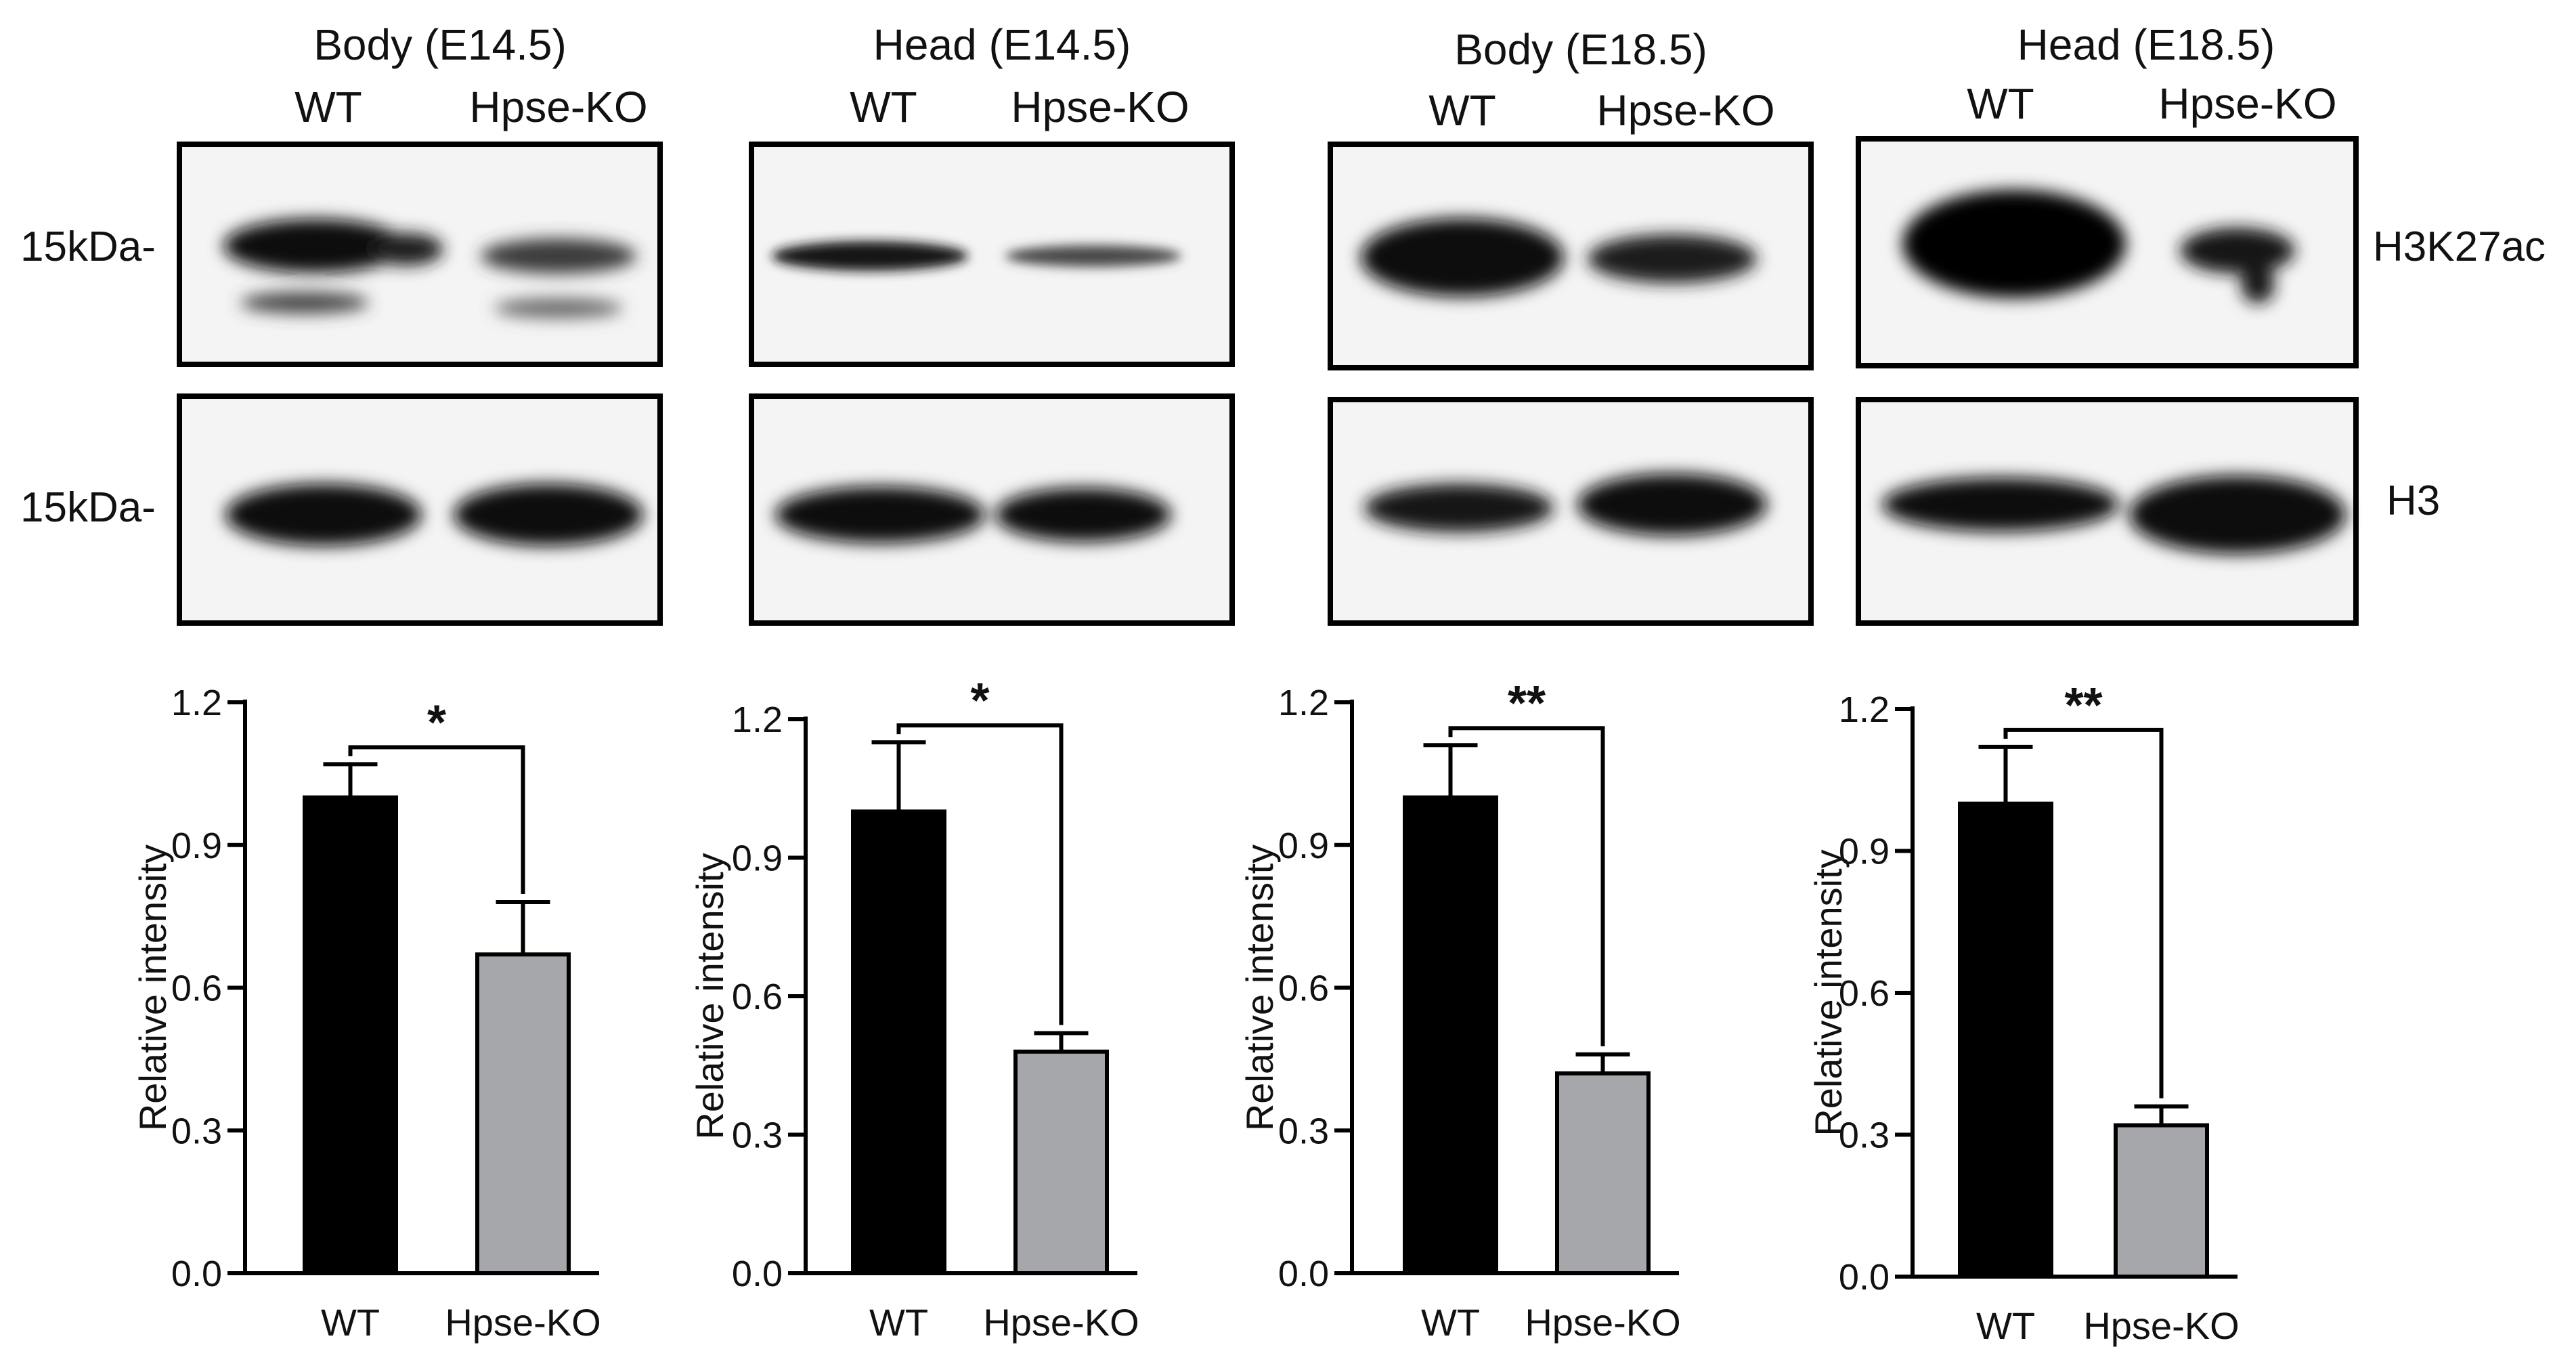  I want to click on band-wt-tail, so click(406, 249).